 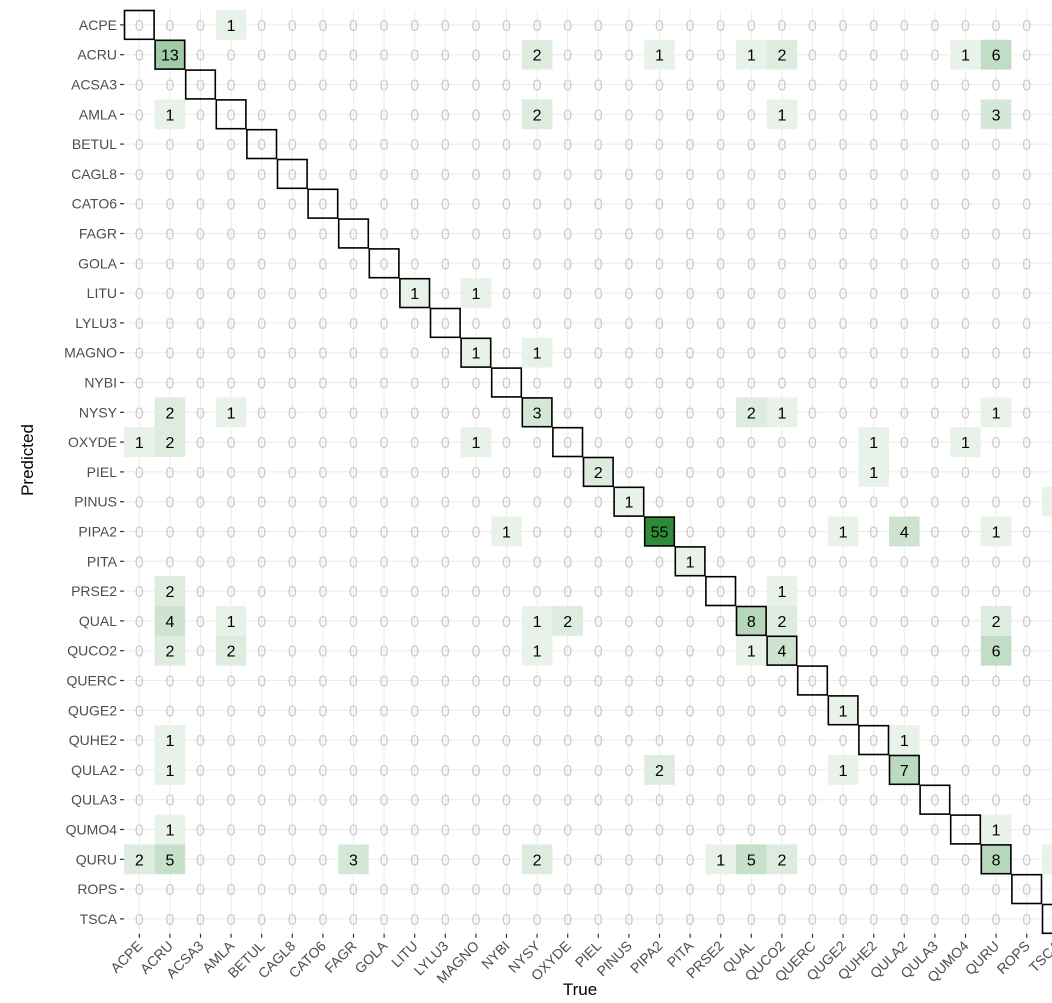 What do you see at coordinates (781, 652) in the screenshot?
I see `cell-value-label: 4` at bounding box center [781, 652].